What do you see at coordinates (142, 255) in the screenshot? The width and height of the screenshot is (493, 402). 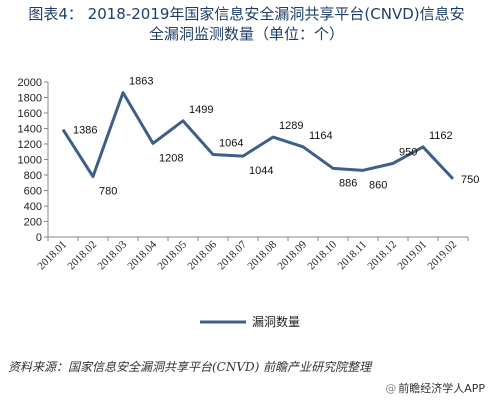 I see `x-tick-label: 2018.04` at bounding box center [142, 255].